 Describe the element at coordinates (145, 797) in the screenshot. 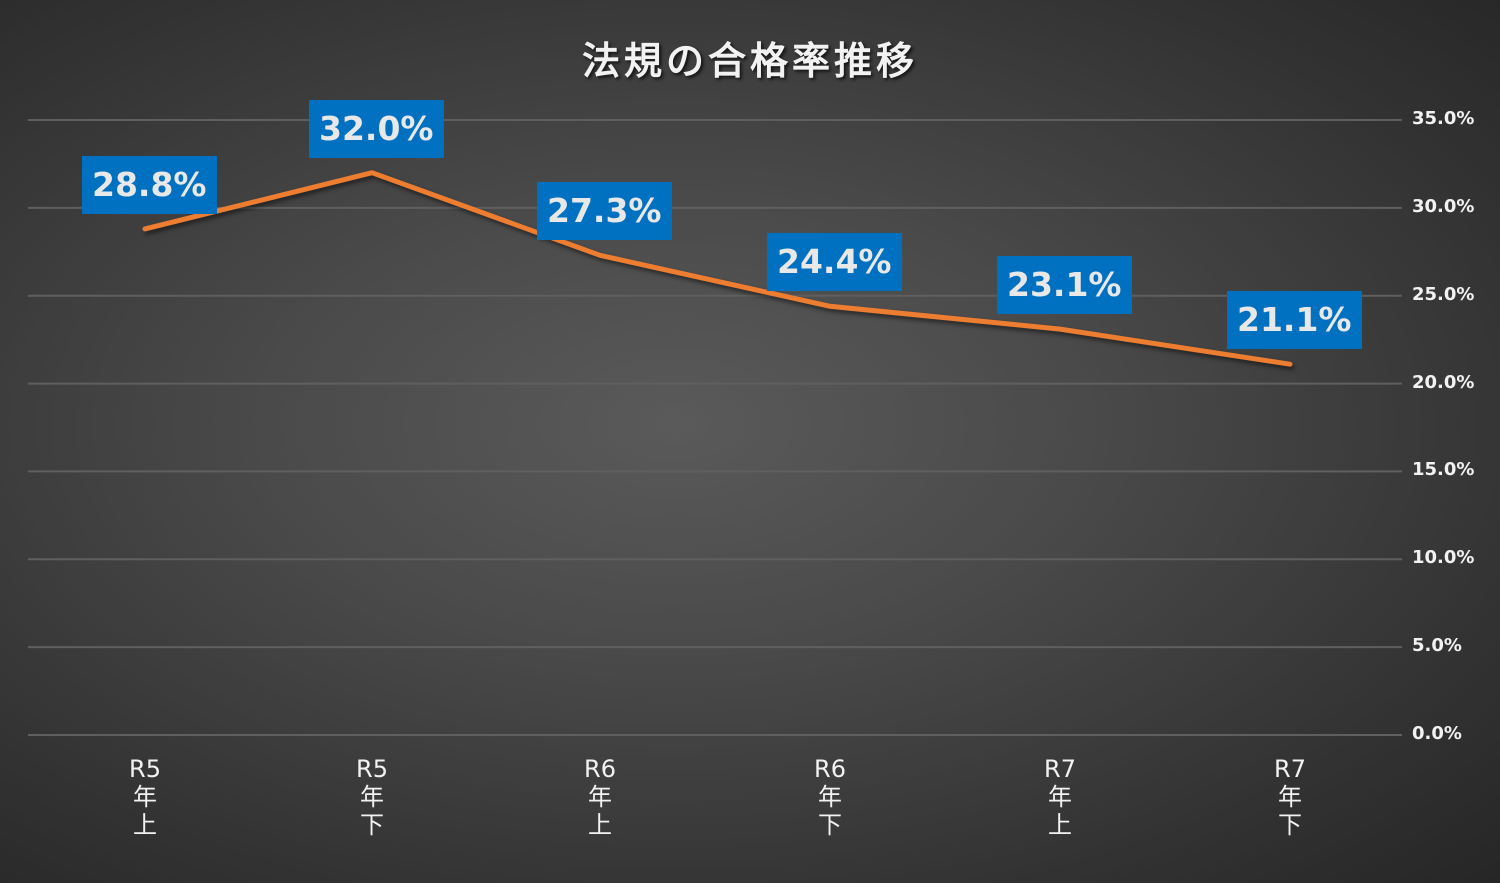

I see `x-tick-label: R5年上` at that location.